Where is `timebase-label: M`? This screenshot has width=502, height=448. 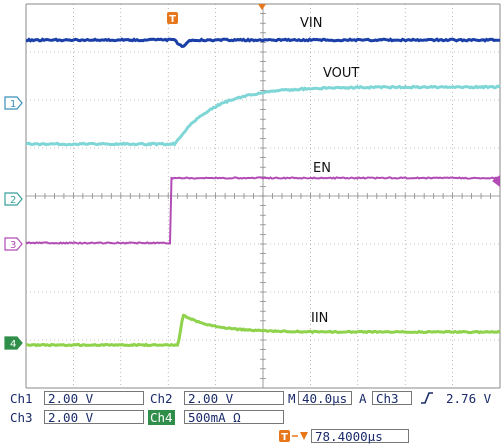 timebase-label: M is located at coordinates (292, 398).